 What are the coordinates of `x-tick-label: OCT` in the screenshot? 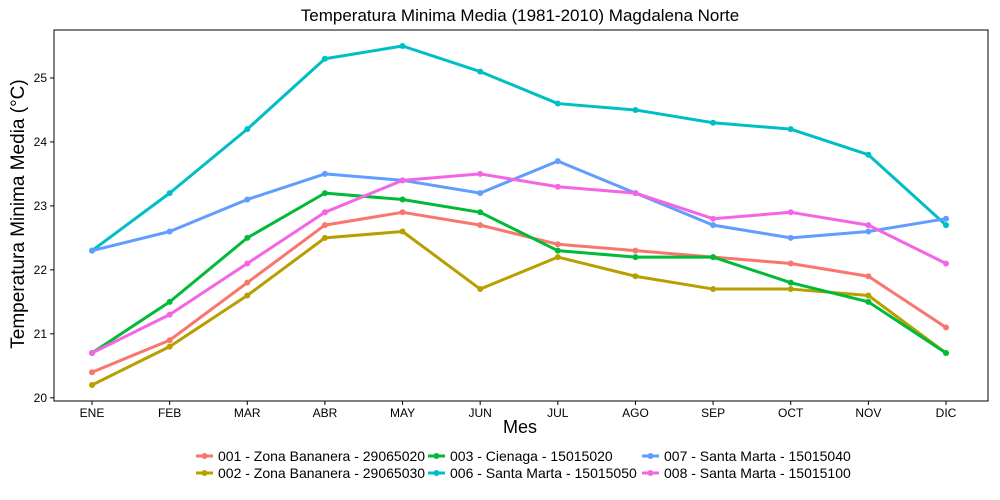 It's located at (791, 413).